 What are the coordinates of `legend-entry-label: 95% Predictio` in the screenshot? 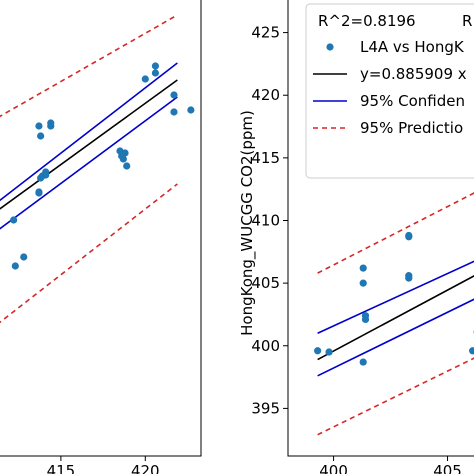 It's located at (411, 128).